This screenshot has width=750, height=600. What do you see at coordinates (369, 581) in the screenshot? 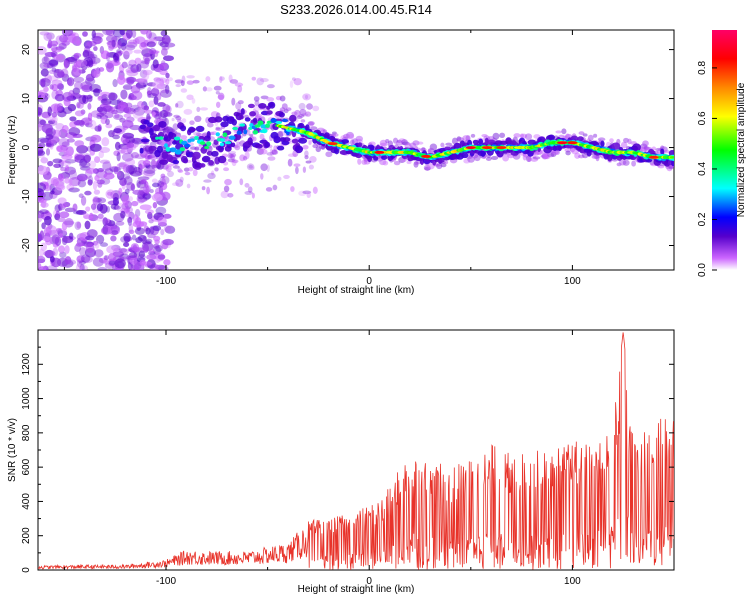
I see `x-tick-label: 0` at bounding box center [369, 581].